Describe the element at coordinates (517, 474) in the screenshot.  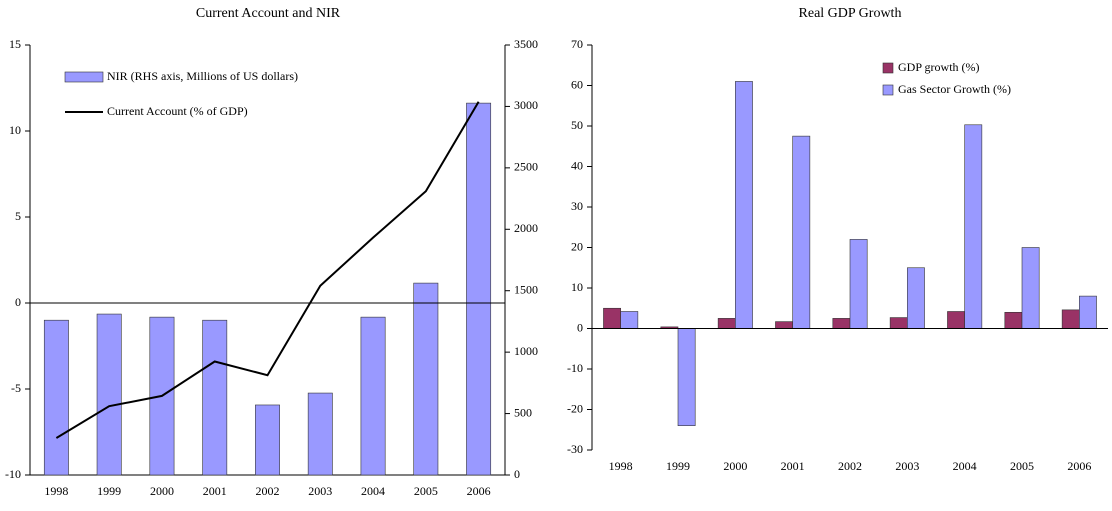
I see `y2-tick-label: 0` at that location.